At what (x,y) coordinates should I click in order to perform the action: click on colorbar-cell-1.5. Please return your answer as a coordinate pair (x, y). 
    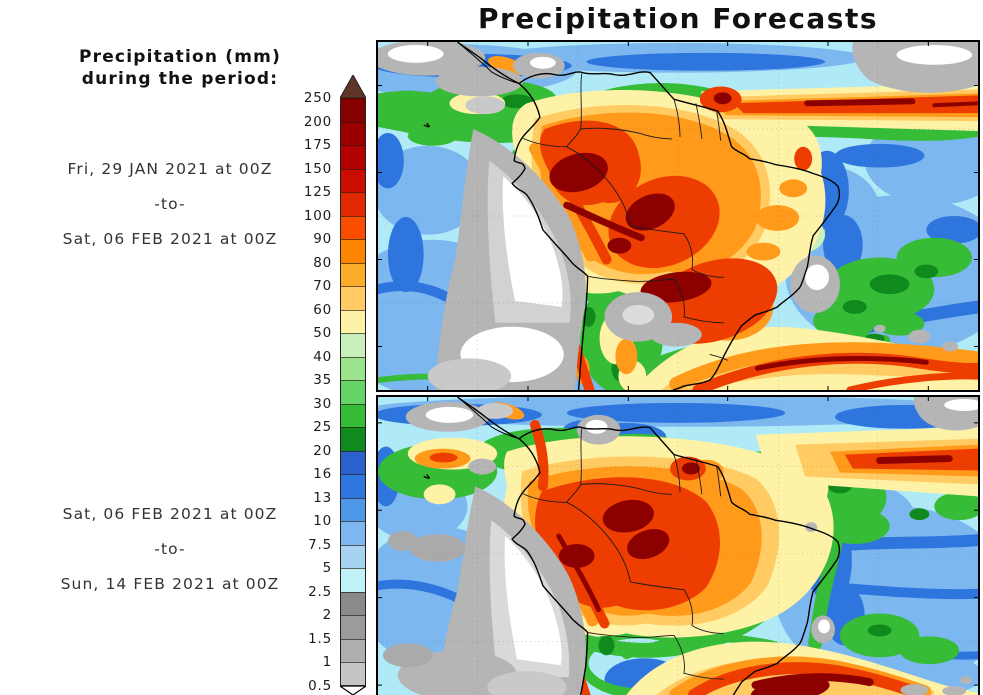
    Looking at the image, I should click on (353, 650).